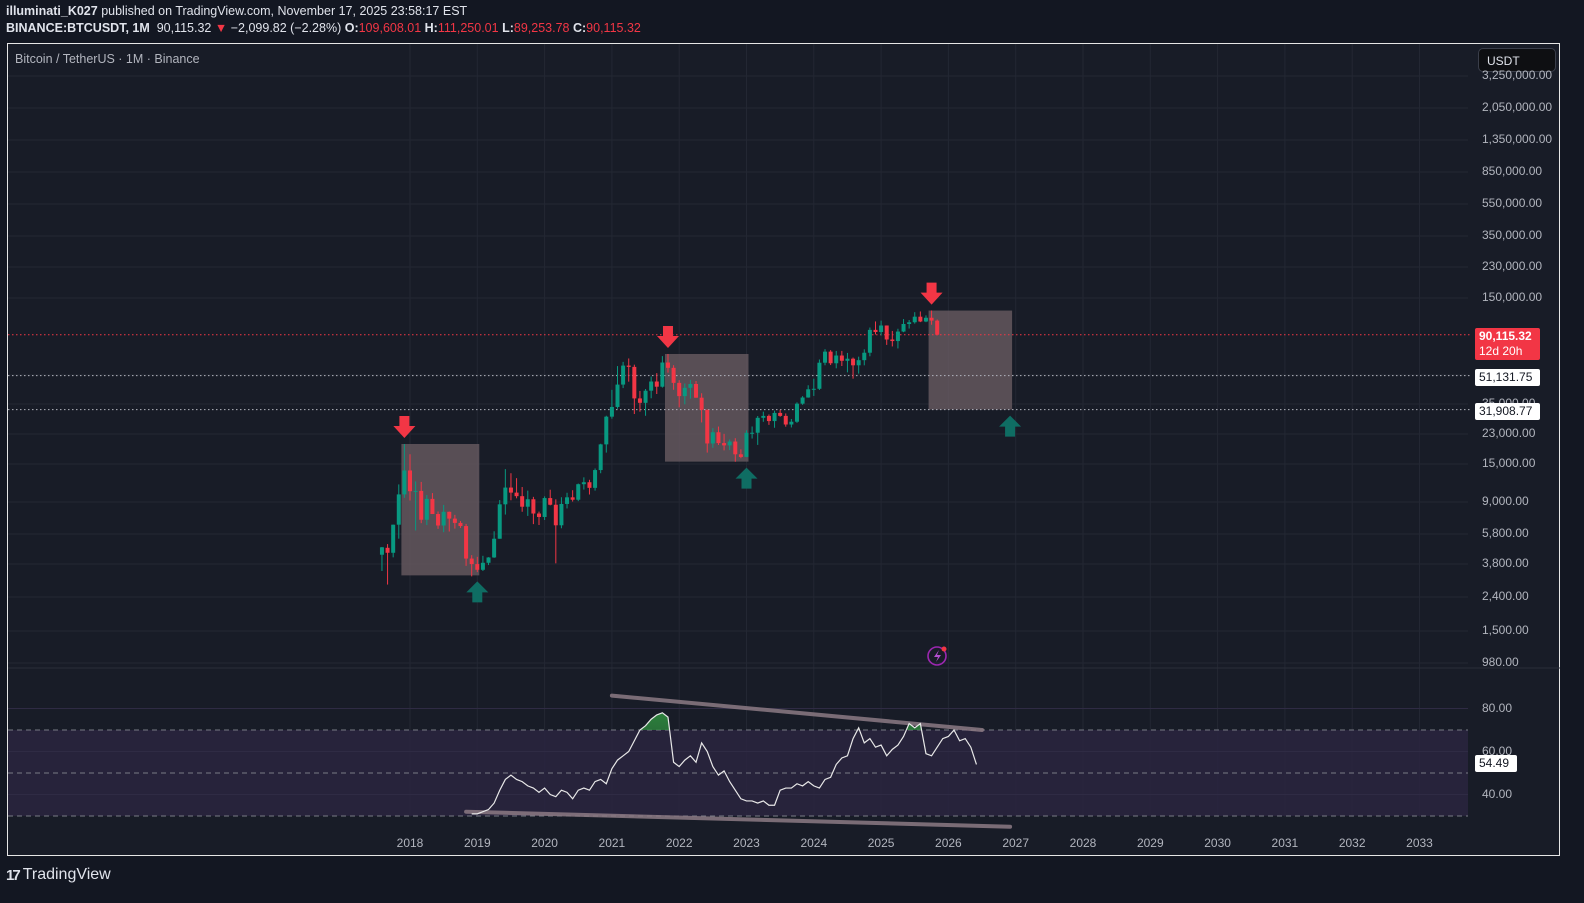 The image size is (1584, 903). What do you see at coordinates (1505, 630) in the screenshot?
I see `price-tick-label: 1,500.00` at bounding box center [1505, 630].